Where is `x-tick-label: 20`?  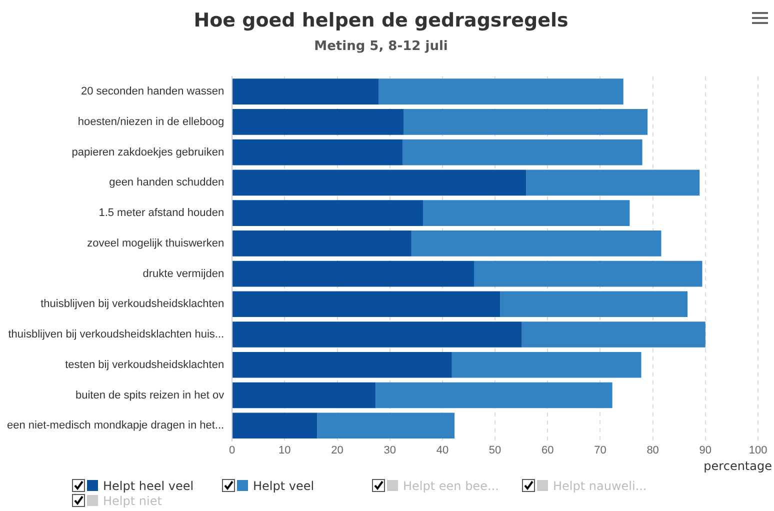 x-tick-label: 20 is located at coordinates (337, 450).